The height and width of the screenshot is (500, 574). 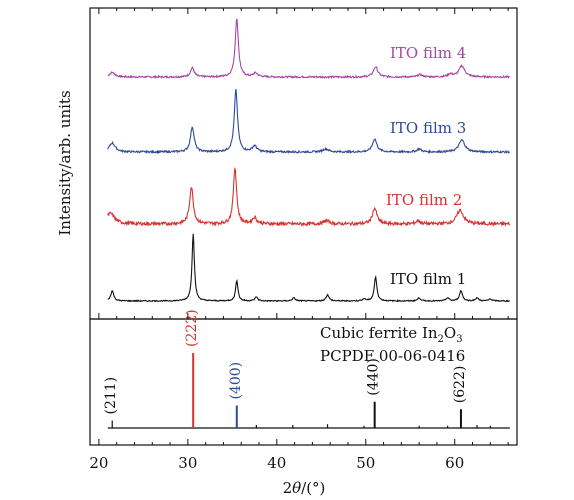 I want to click on y-axis-title: Intensity/arb. units, so click(x=65, y=162).